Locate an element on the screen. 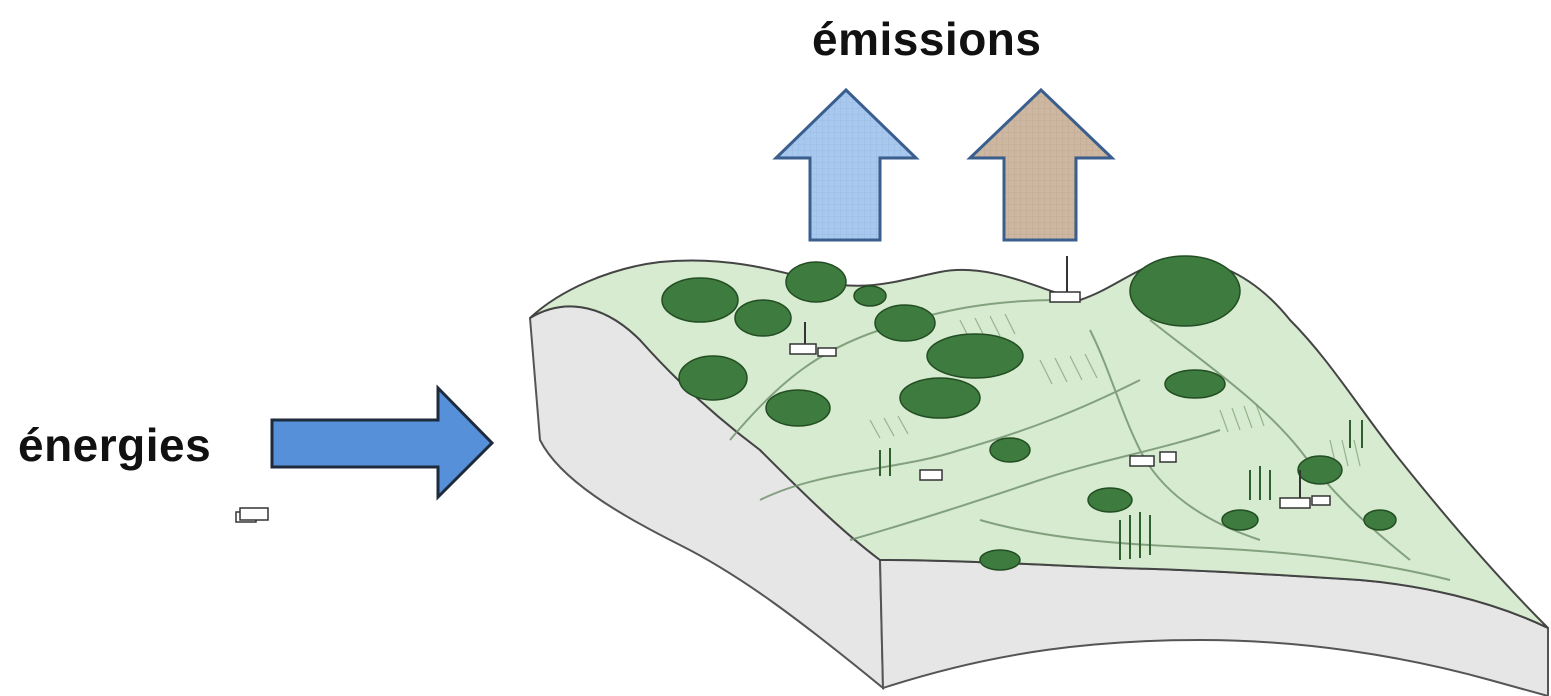  forest-rows is located at coordinates (1121, 490).